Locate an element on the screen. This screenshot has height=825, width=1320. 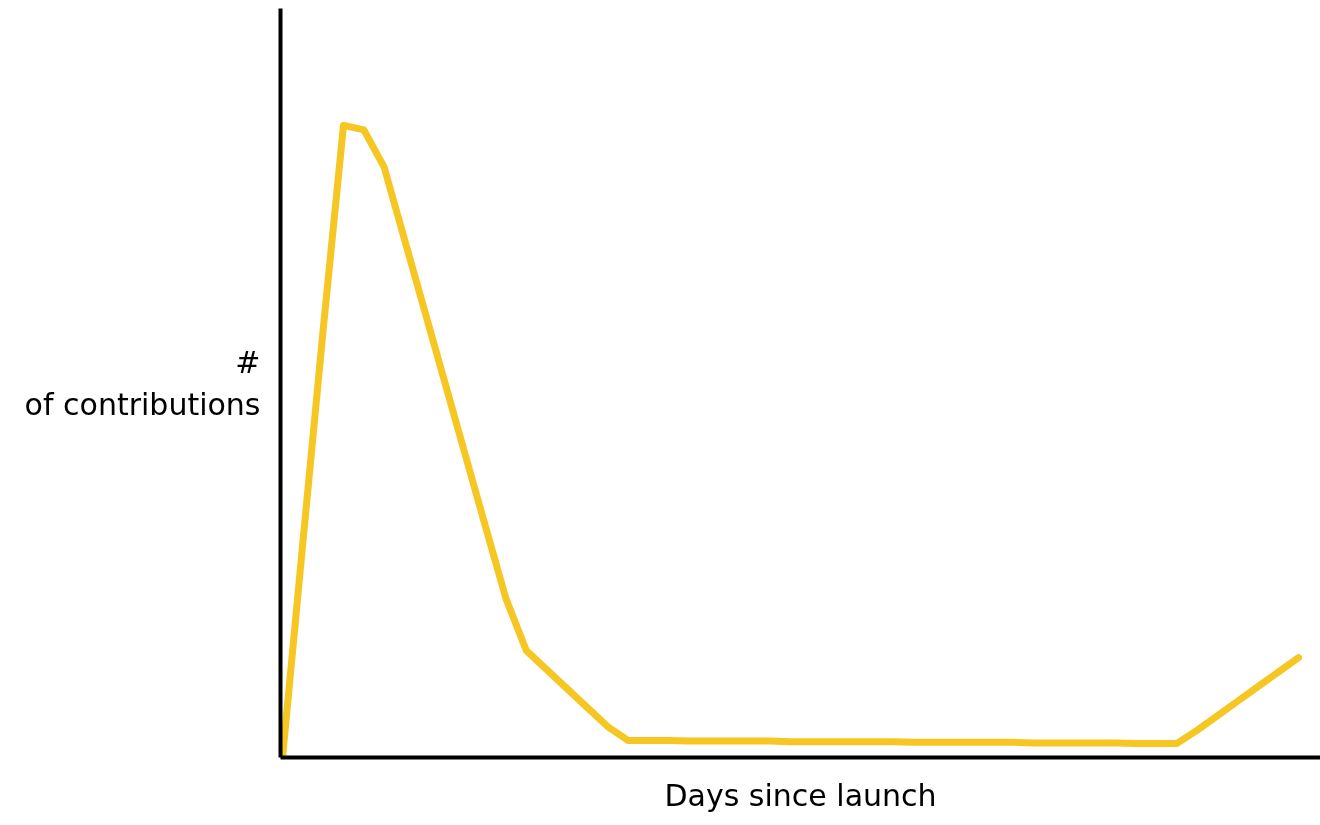
y-axis-title: # of contributions is located at coordinates (142, 383).